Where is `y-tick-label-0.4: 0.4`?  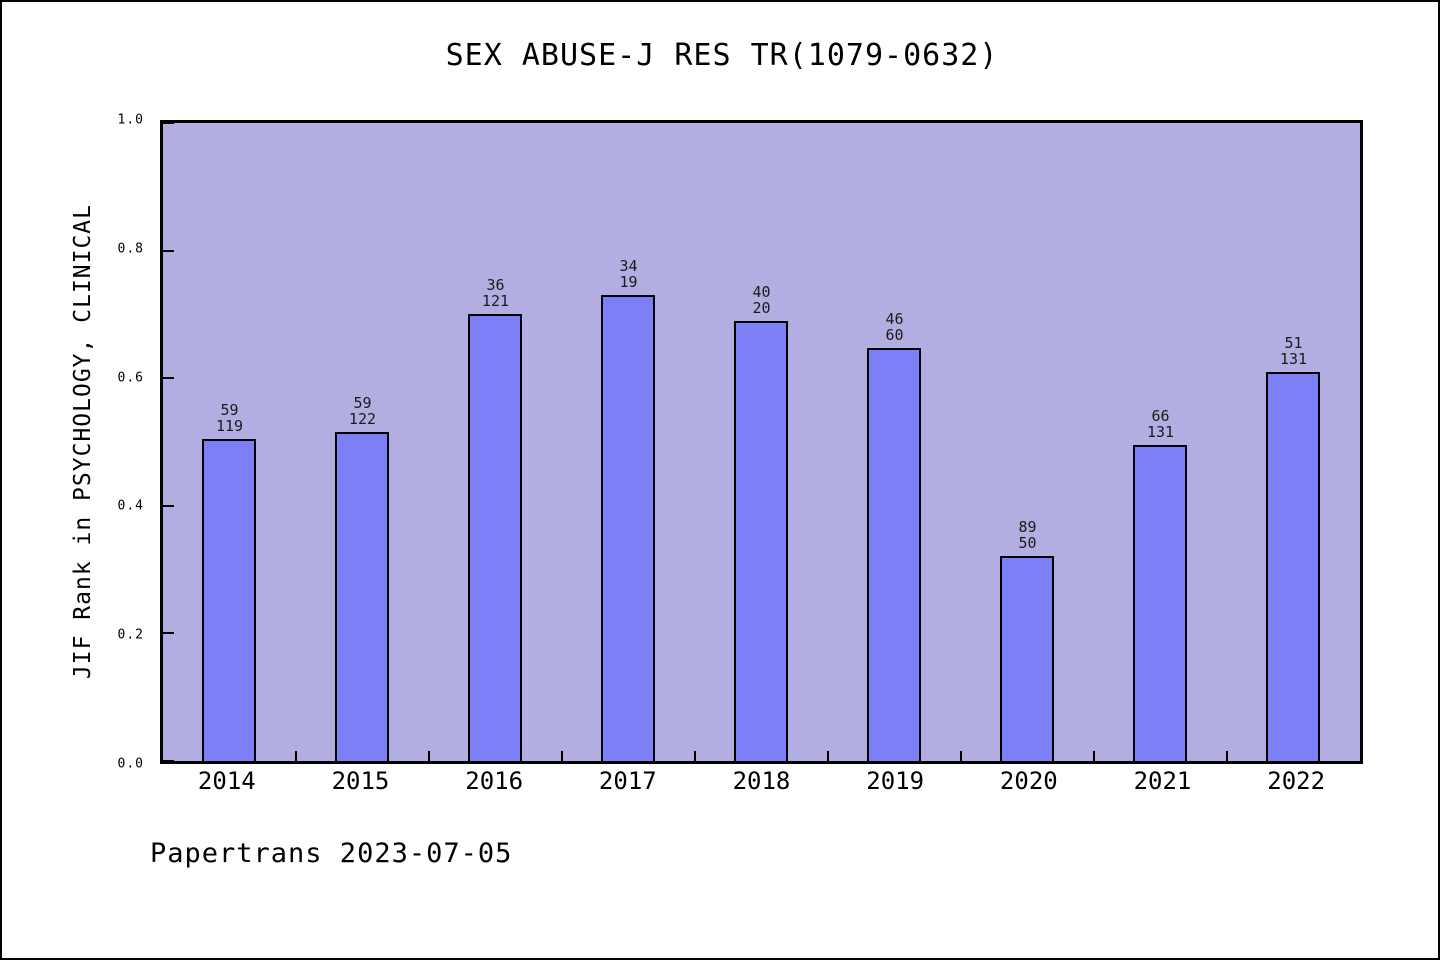 y-tick-label-0.4: 0.4 is located at coordinates (130, 506).